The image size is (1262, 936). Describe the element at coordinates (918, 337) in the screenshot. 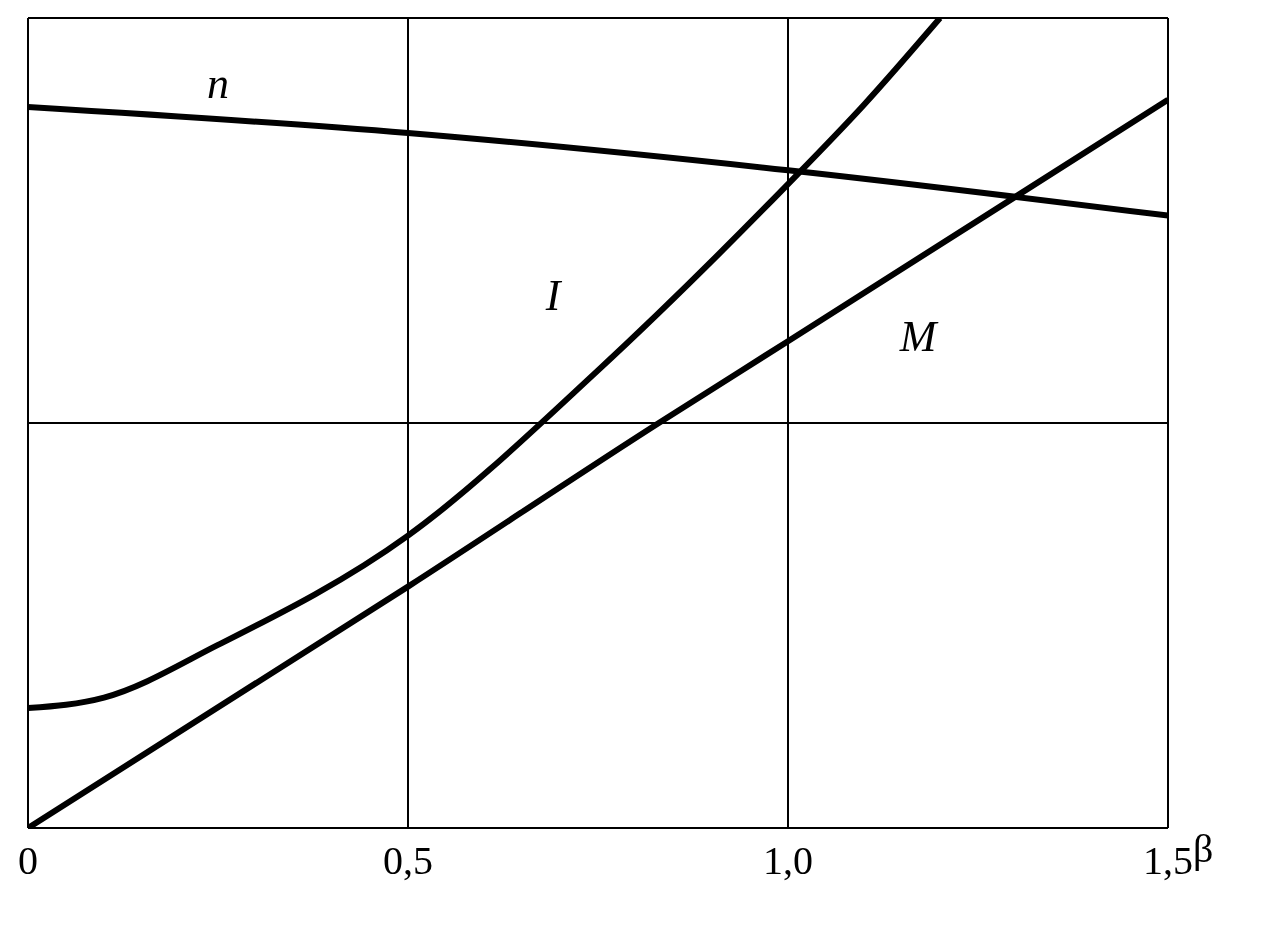

I see `series-label: M` at that location.